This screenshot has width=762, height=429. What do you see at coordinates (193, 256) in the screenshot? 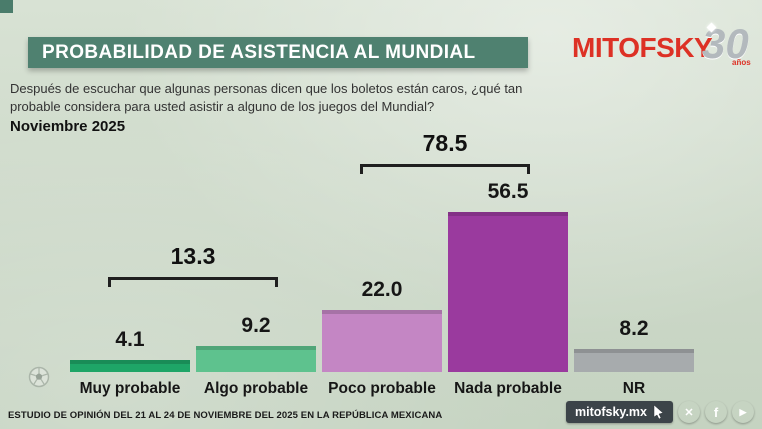
I see `group-total-0: 13.3` at bounding box center [193, 256].